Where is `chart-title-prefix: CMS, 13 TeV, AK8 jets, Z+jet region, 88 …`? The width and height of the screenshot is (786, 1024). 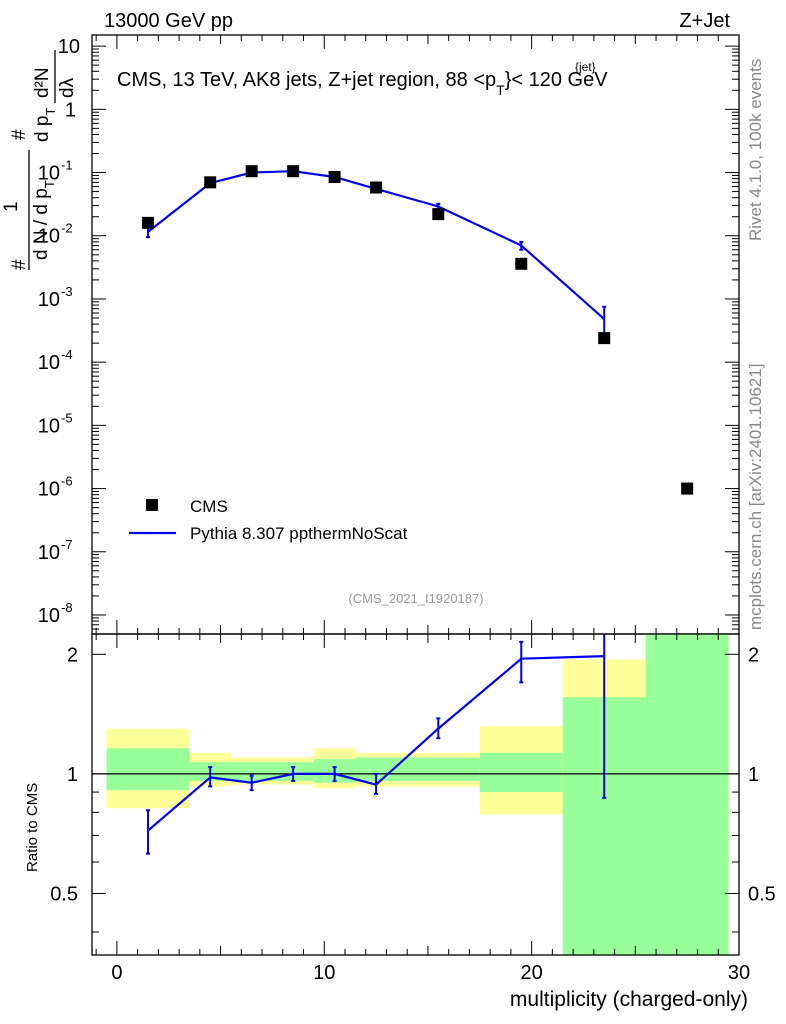
chart-title-prefix: CMS, 13 TeV, AK8 jets, Z+jet region, 88 … is located at coordinates (306, 80).